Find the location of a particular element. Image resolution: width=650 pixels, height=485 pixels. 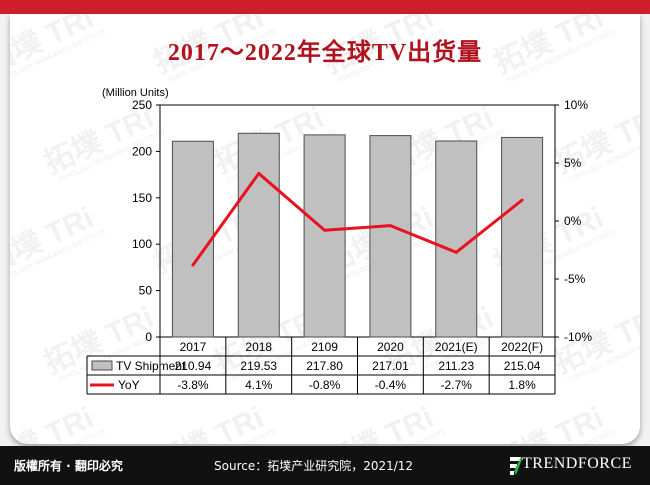

data-label: 211.23 is located at coordinates (456, 366).